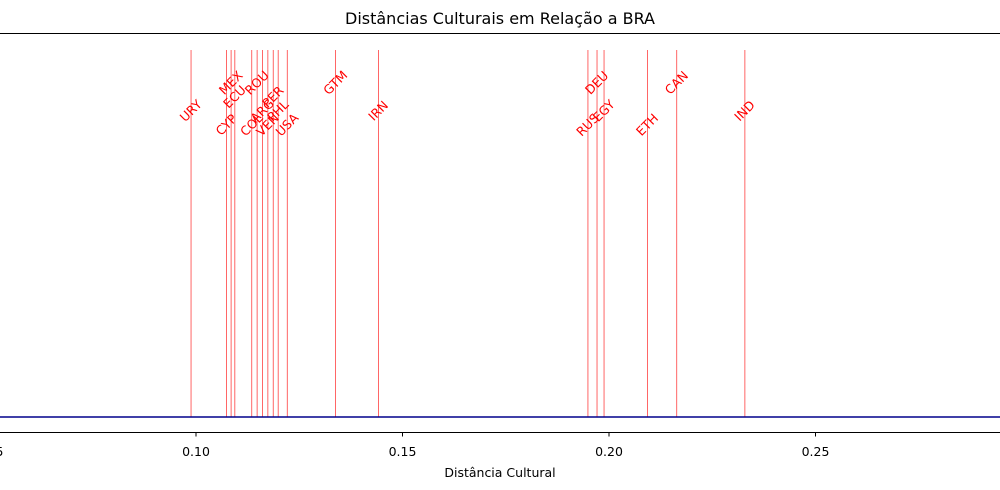 The image size is (1000, 490). I want to click on x-axis-label: Distância Cultural, so click(499, 472).